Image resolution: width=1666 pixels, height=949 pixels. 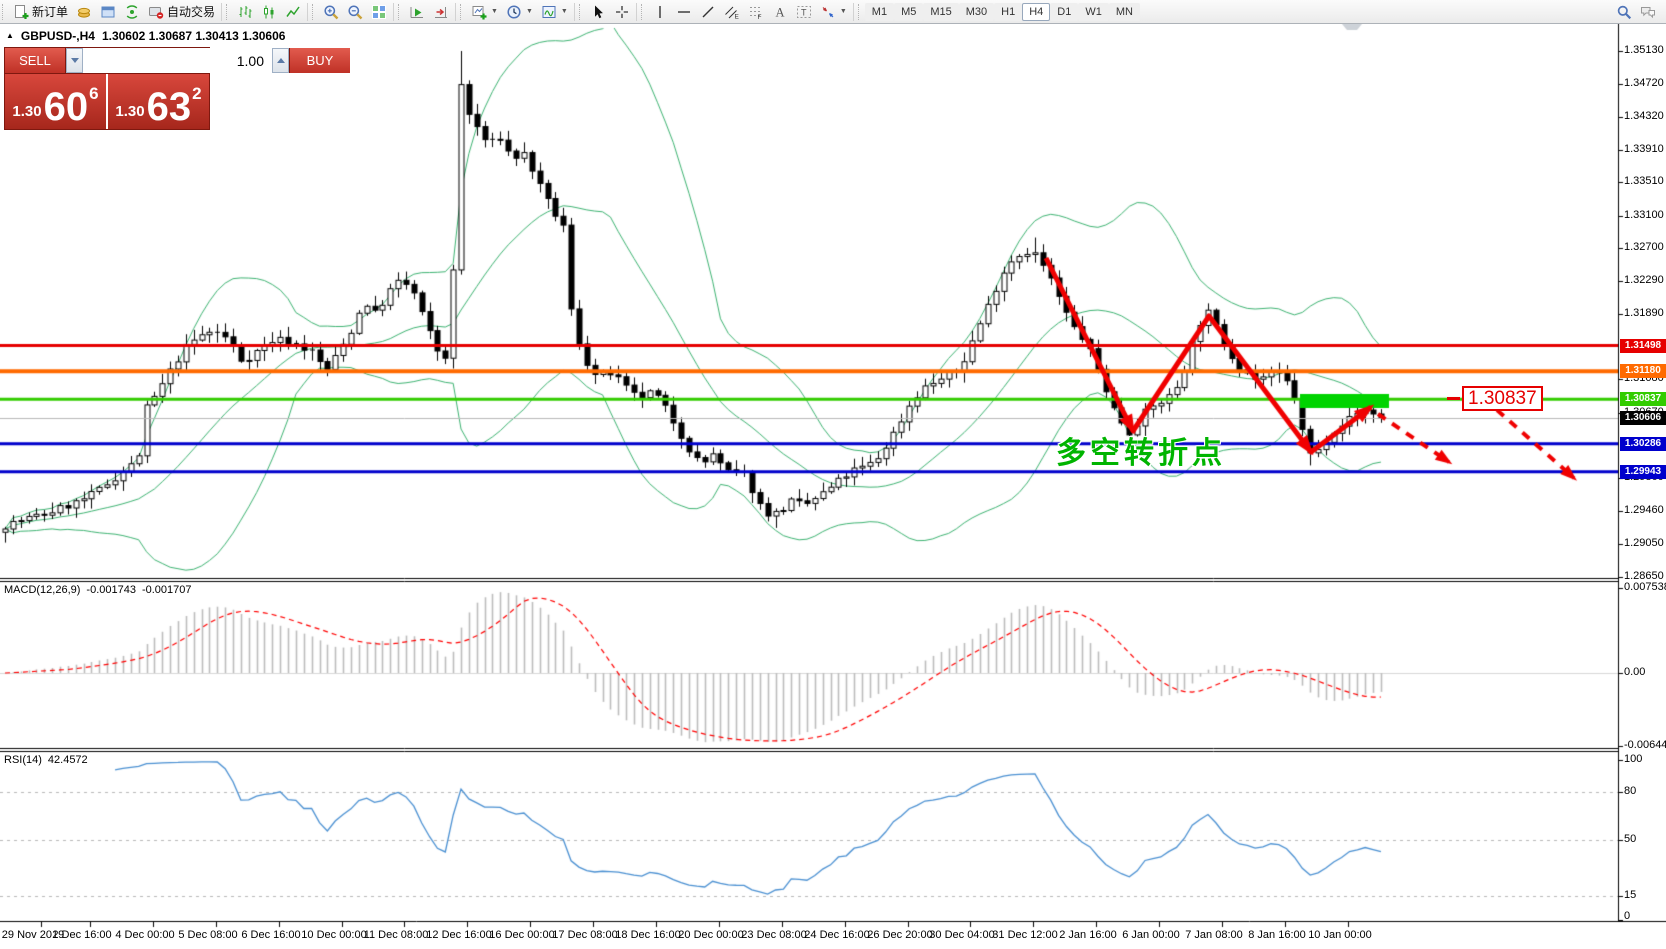 I want to click on new-chart-button: ▼, so click(x=484, y=12).